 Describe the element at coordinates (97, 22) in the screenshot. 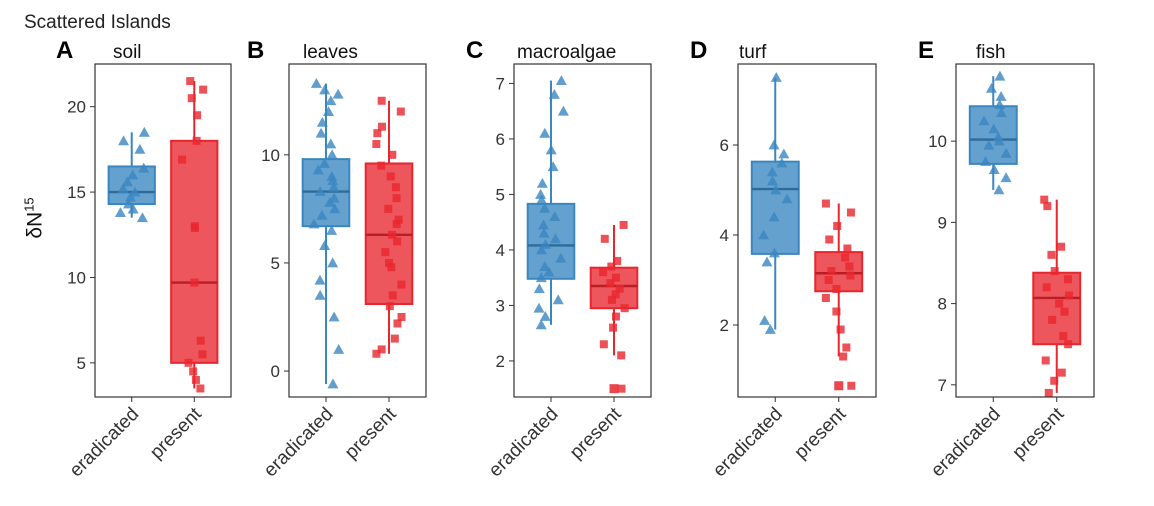

I see `figure-title: Scattered Islands` at that location.